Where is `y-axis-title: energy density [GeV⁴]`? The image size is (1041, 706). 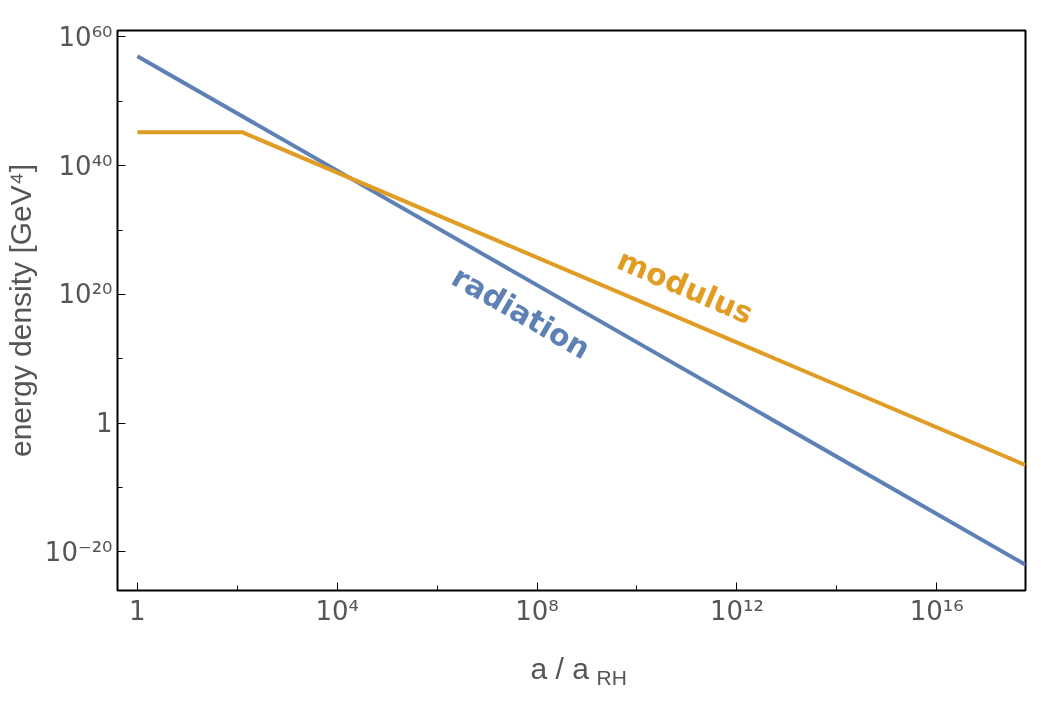
y-axis-title: energy density [GeV⁴] is located at coordinates (20, 310).